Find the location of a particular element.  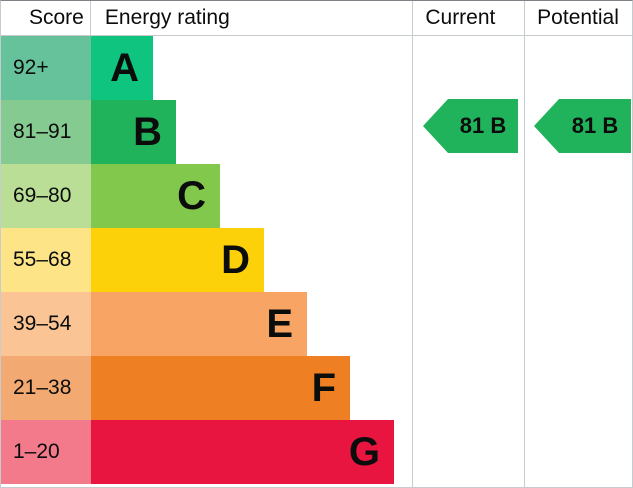

score-range-f: 21–38 is located at coordinates (46, 388).